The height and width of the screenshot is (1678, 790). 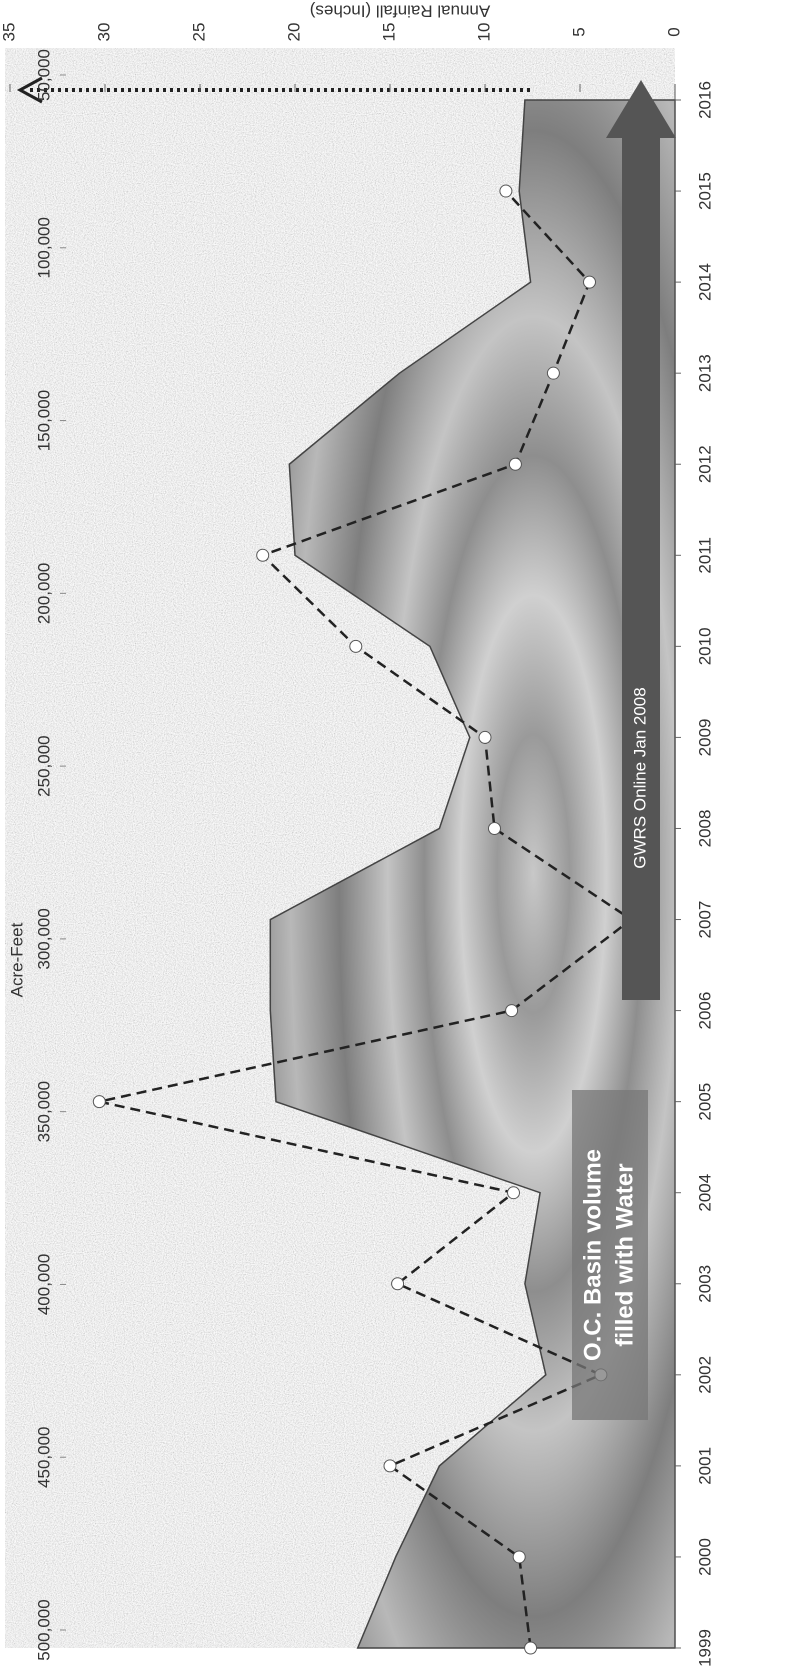 I want to click on x2-tick-label: 500,000, so click(x=43, y=1629).